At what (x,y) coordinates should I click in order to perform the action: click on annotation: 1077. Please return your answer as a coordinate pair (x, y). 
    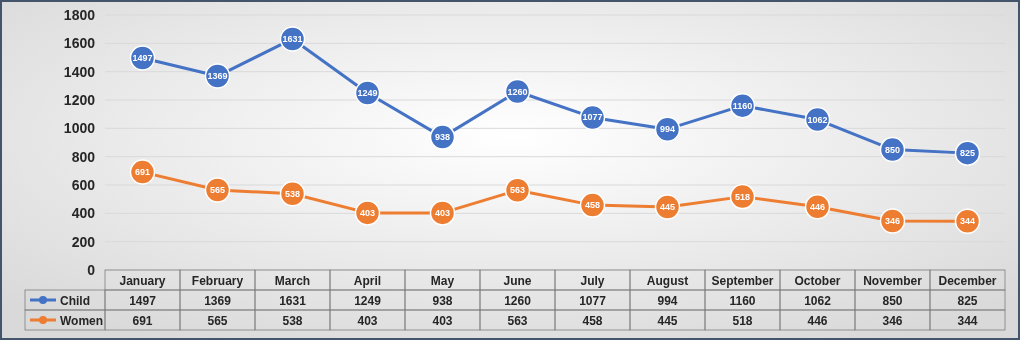
    Looking at the image, I should click on (592, 117).